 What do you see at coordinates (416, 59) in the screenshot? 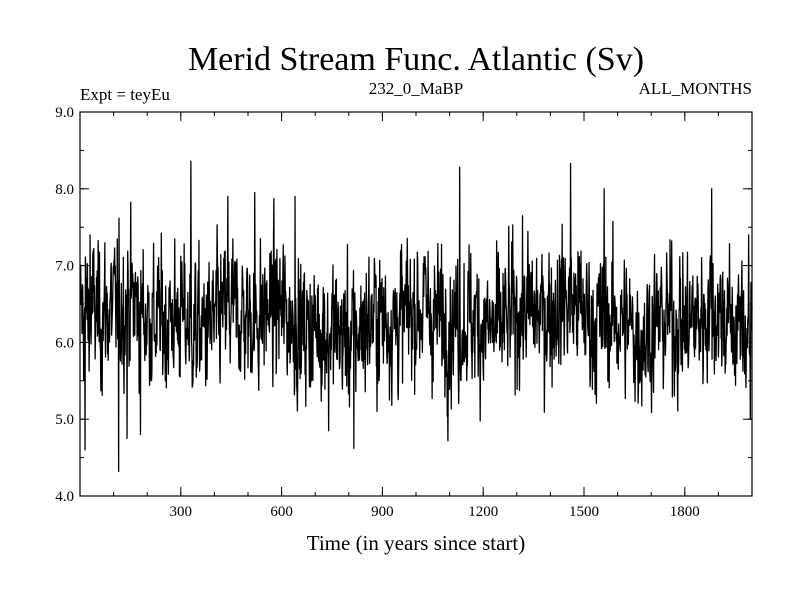
I see `chart-title: Merid Stream Func. Atlantic (Sv)` at bounding box center [416, 59].